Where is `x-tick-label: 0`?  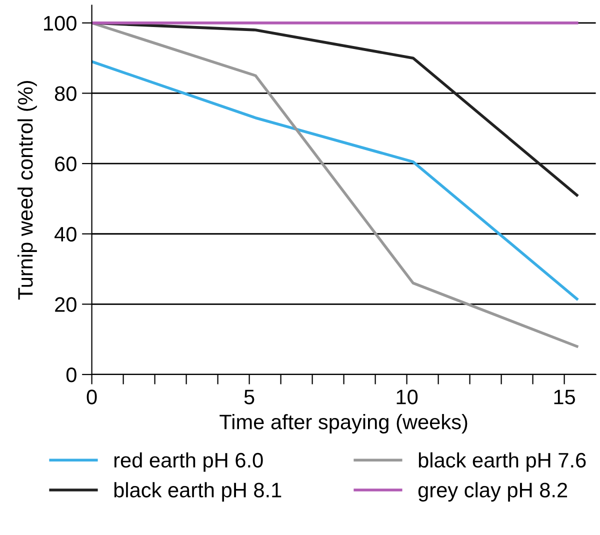 x-tick-label: 0 is located at coordinates (91, 397).